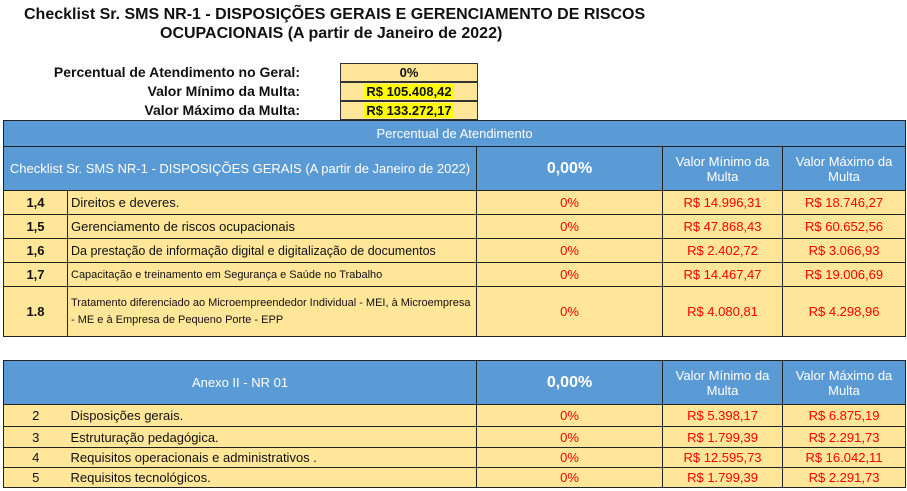 Image resolution: width=907 pixels, height=491 pixels. What do you see at coordinates (844, 457) in the screenshot?
I see `row-max-fine: R$ 16.042,11` at bounding box center [844, 457].